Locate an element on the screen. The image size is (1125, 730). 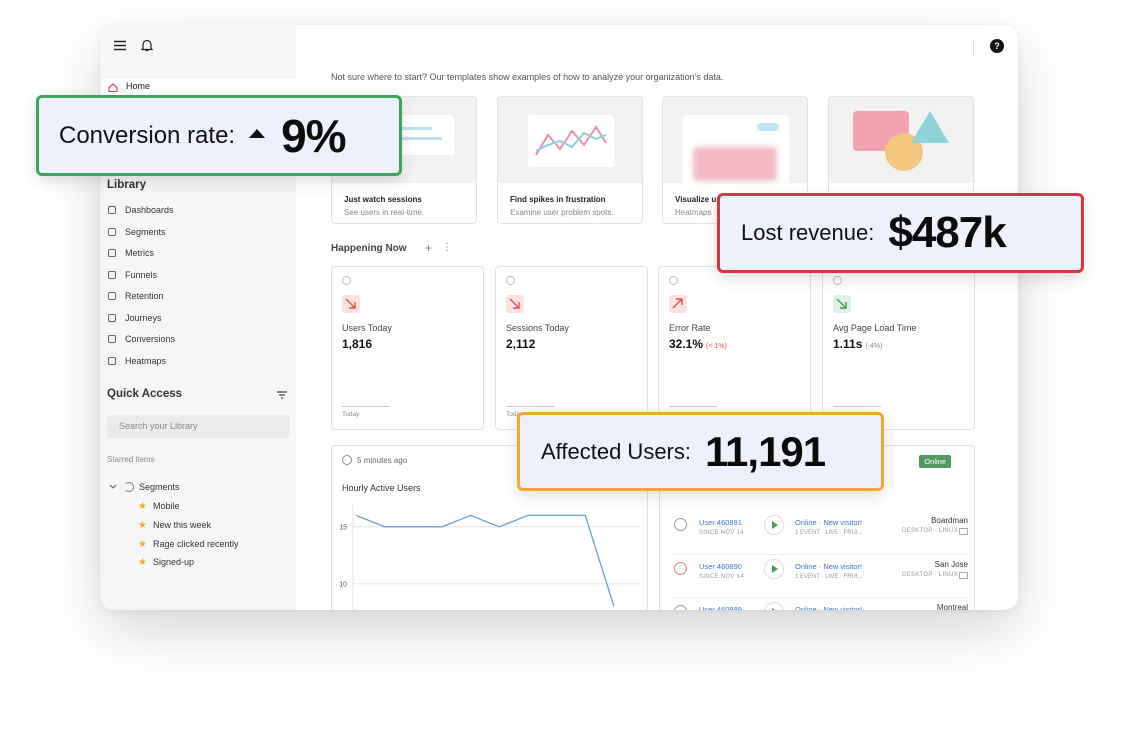
template-description: Examine user problem spots. is located at coordinates (562, 212).